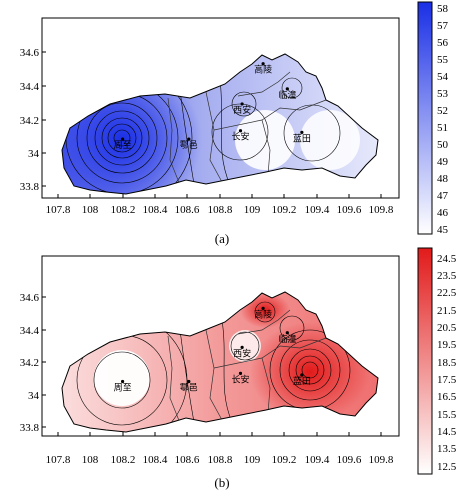  What do you see at coordinates (442, 128) in the screenshot?
I see `colorbar-label: 51` at bounding box center [442, 128].